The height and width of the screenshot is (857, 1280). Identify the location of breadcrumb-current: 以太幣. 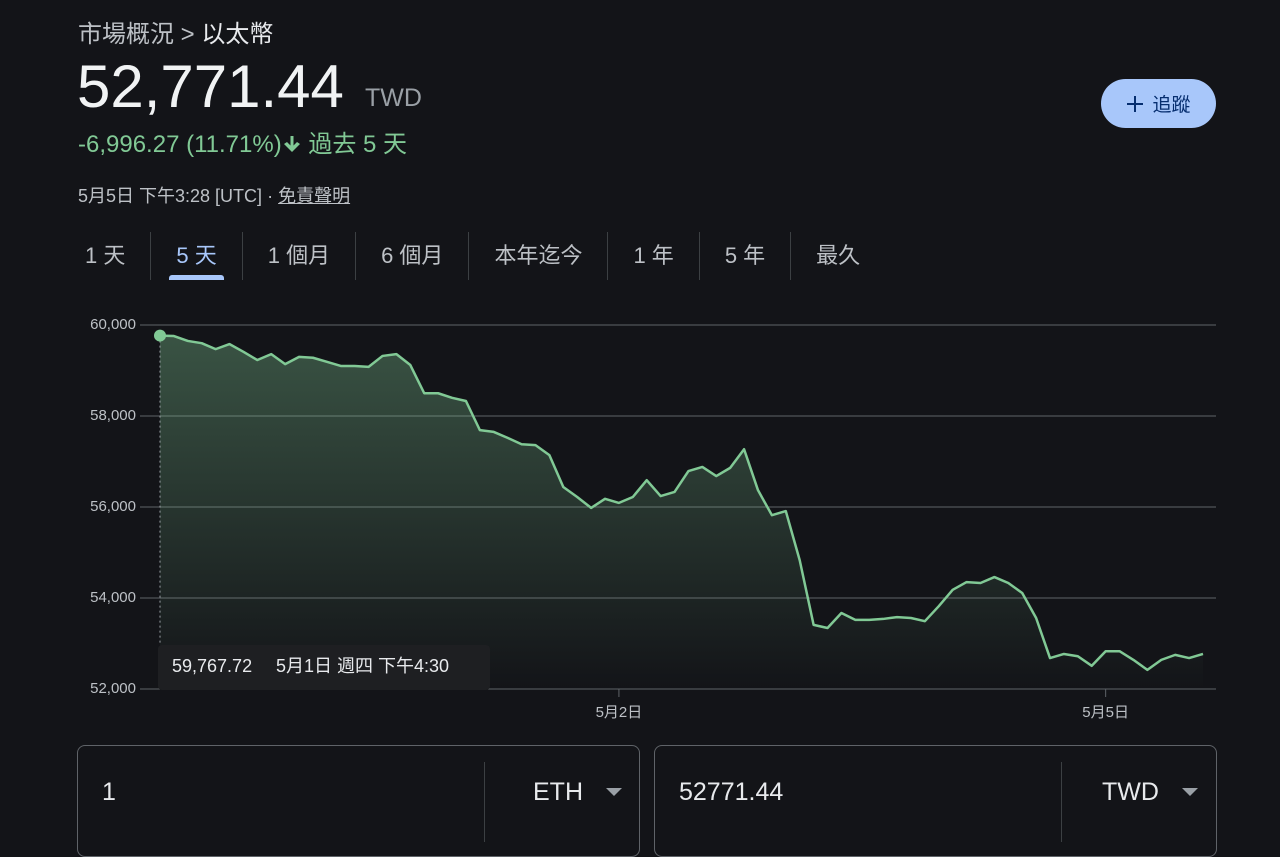
(237, 34).